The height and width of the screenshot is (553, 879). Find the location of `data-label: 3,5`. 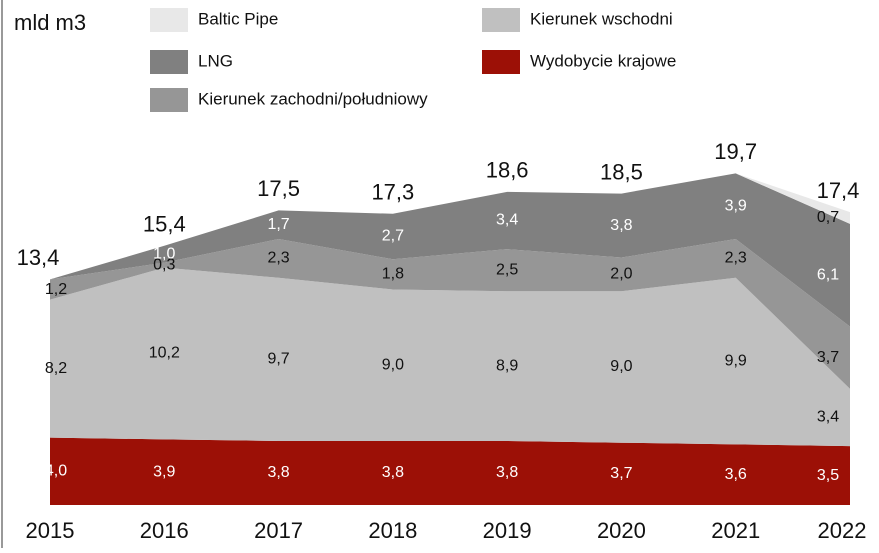

data-label: 3,5 is located at coordinates (828, 475).